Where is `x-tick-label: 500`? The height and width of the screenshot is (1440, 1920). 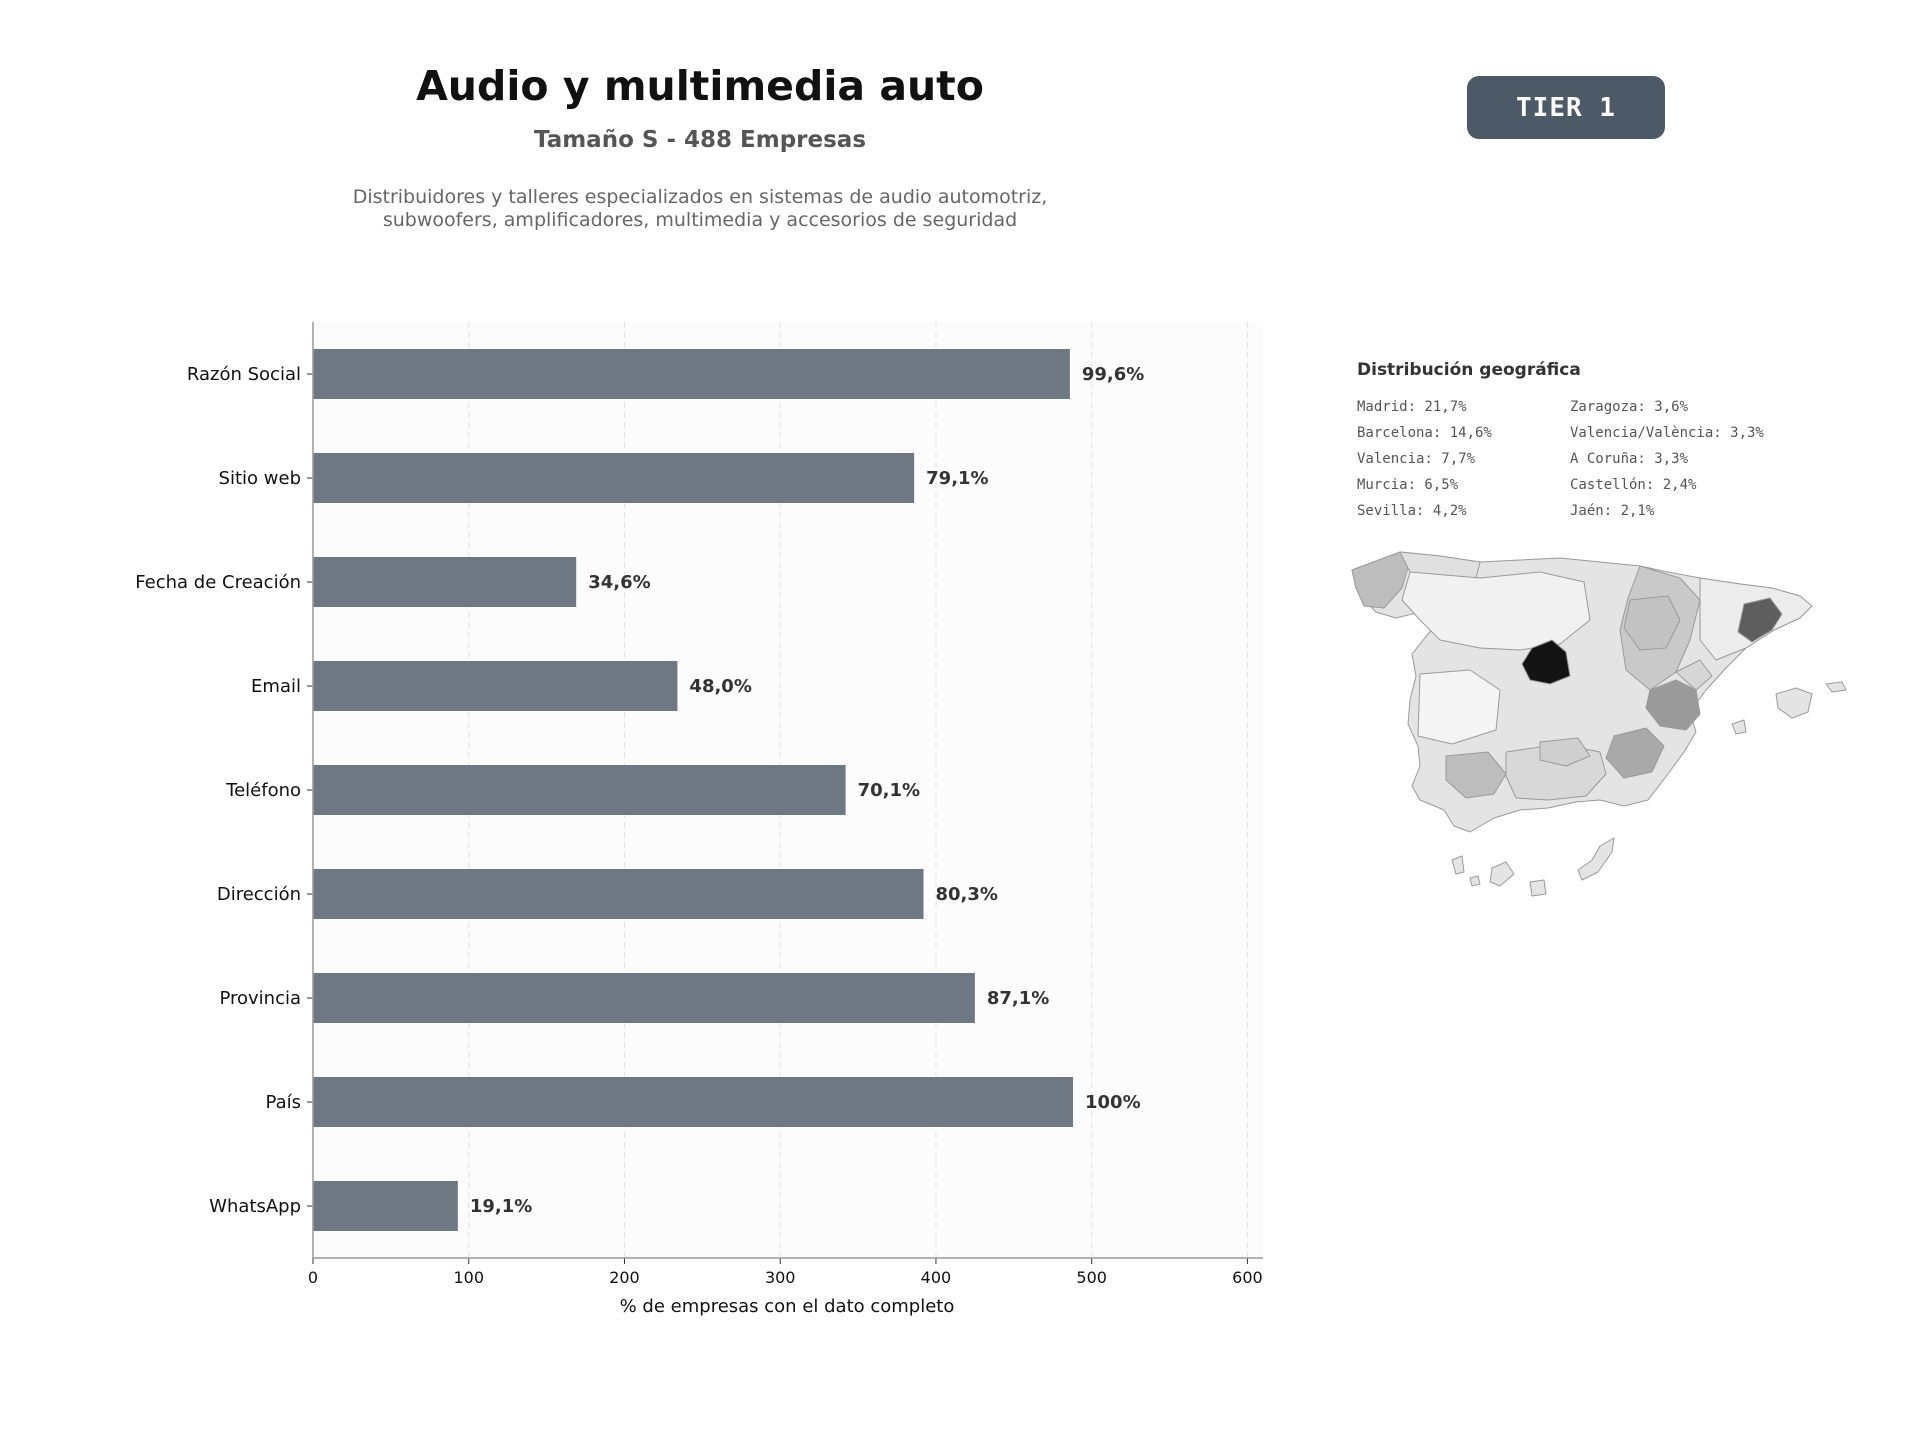
x-tick-label: 500 is located at coordinates (1091, 1277).